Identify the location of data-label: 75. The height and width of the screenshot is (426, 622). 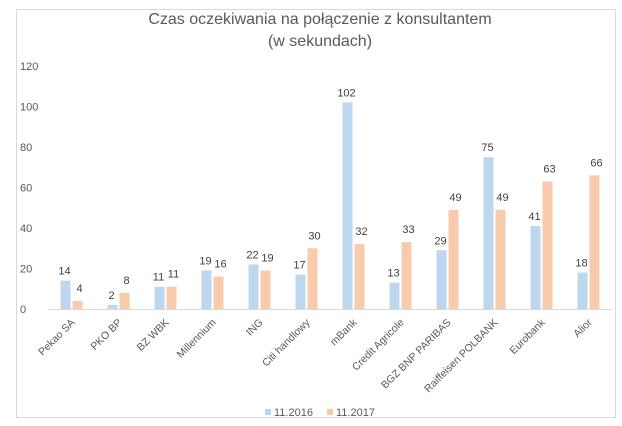
(487, 148).